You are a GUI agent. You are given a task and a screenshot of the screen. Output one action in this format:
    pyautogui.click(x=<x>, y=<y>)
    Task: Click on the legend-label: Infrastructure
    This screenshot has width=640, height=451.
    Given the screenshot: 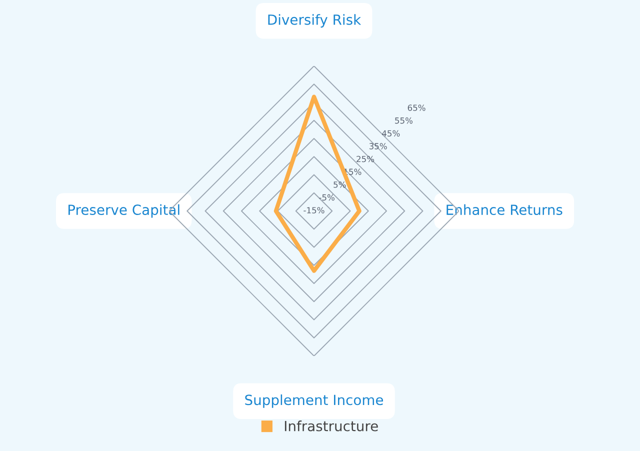 What is the action you would take?
    pyautogui.click(x=331, y=426)
    